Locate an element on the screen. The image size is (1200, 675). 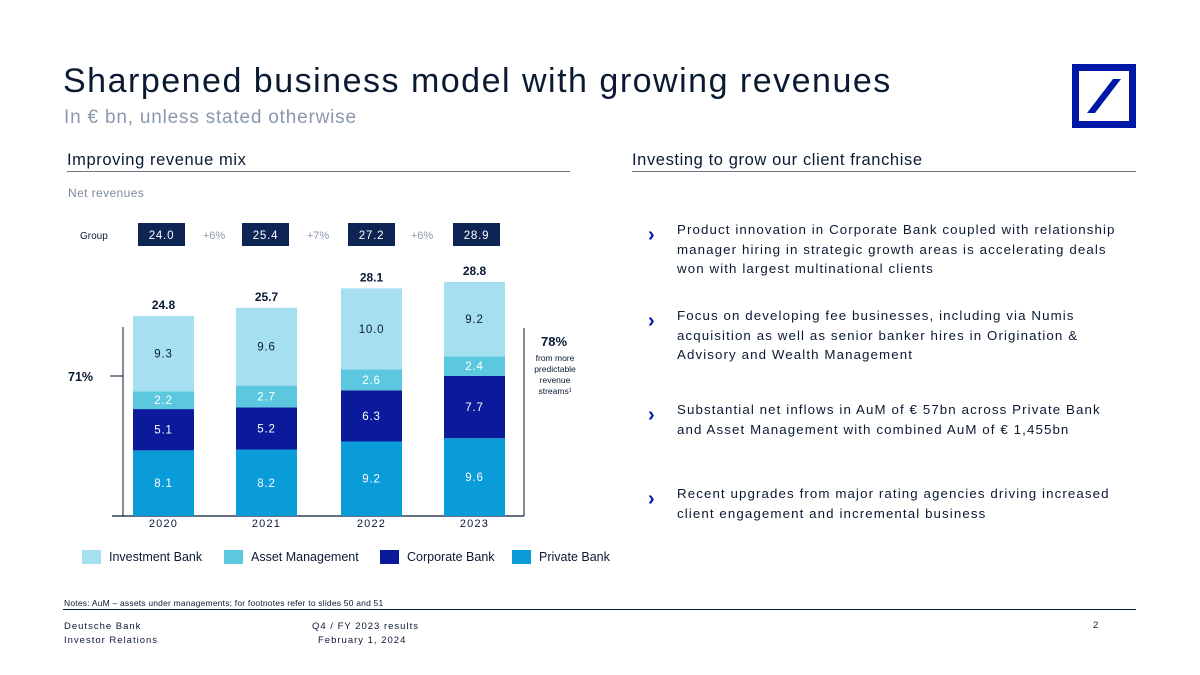
footer-date: February 1, 2024 is located at coordinates (362, 640).